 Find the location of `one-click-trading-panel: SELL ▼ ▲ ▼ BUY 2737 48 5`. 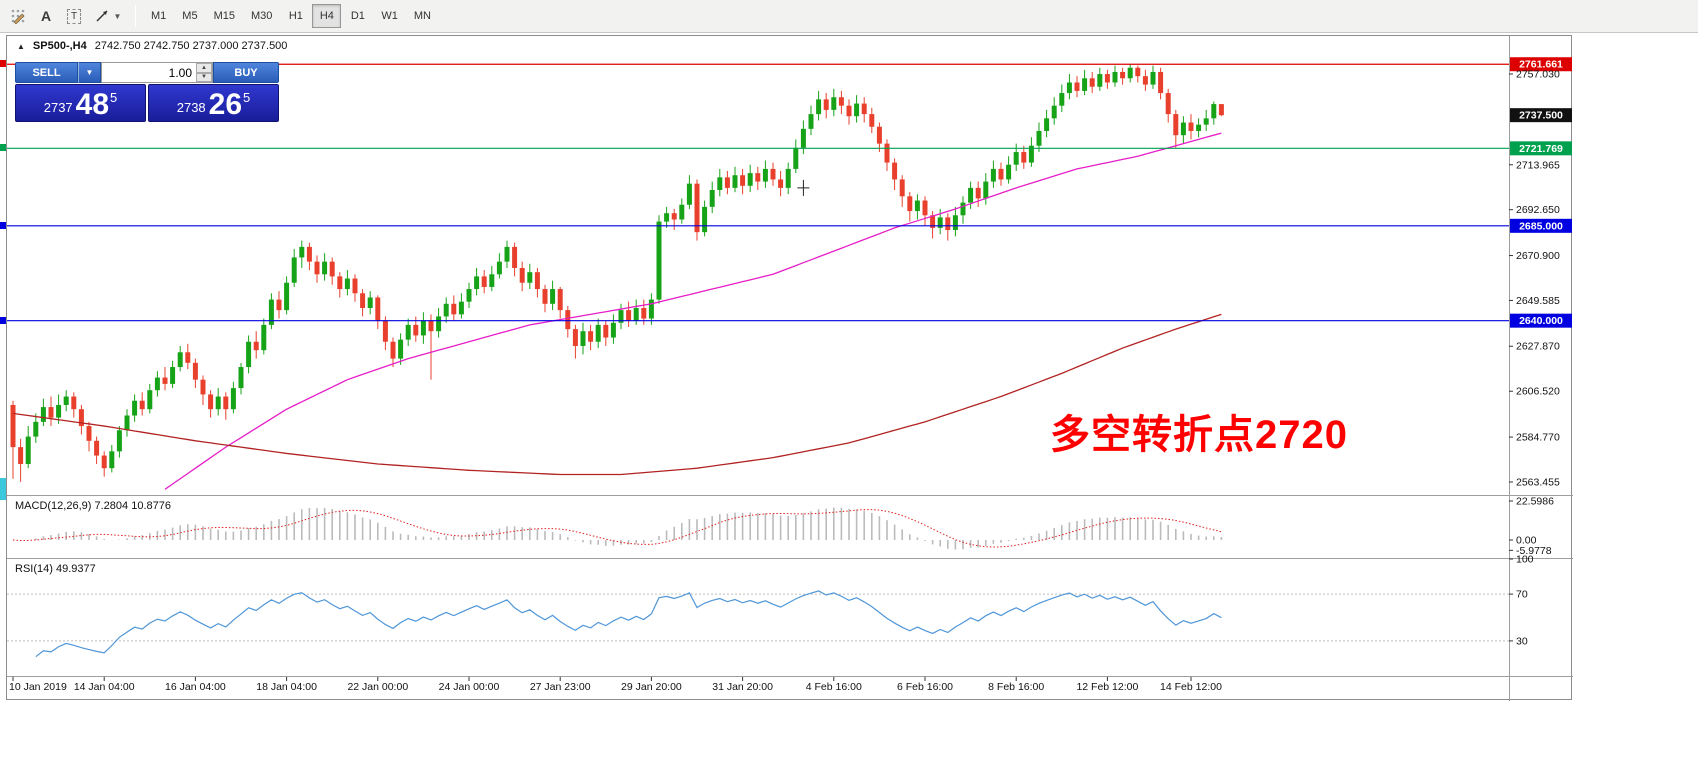

one-click-trading-panel: SELL ▼ ▲ ▼ BUY 2737 48 5 is located at coordinates (147, 92).